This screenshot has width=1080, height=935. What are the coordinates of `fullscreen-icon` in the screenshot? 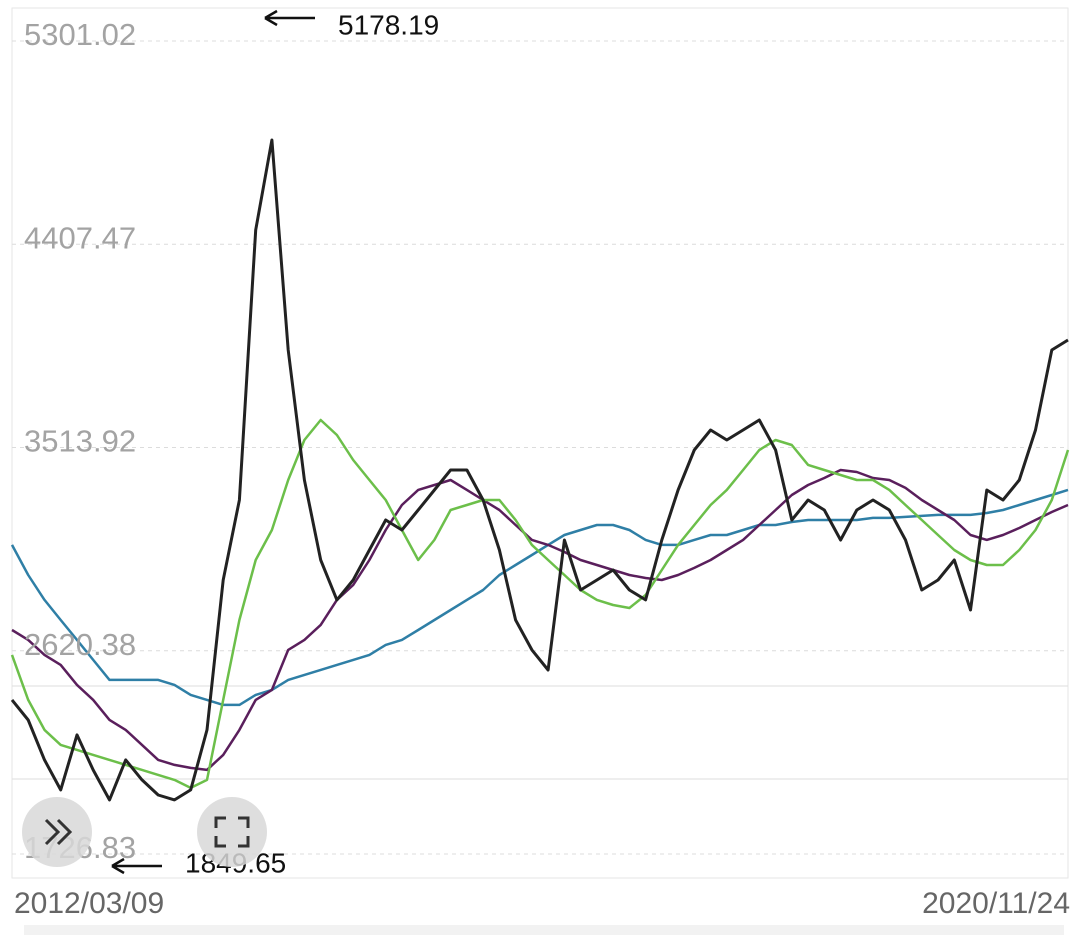 It's located at (232, 832).